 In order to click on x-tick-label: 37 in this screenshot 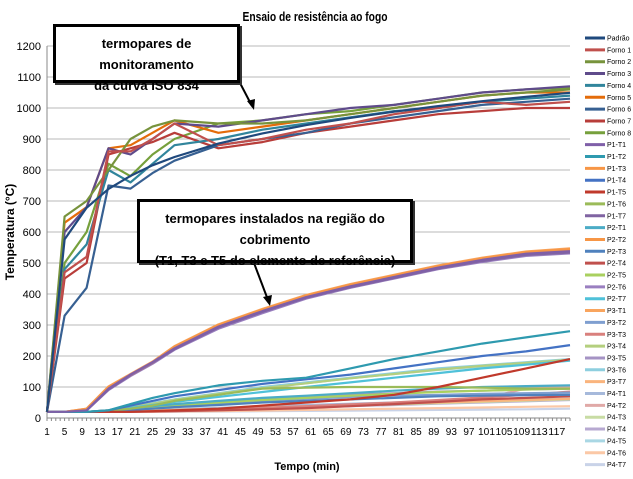, I will do `click(206, 432)`.